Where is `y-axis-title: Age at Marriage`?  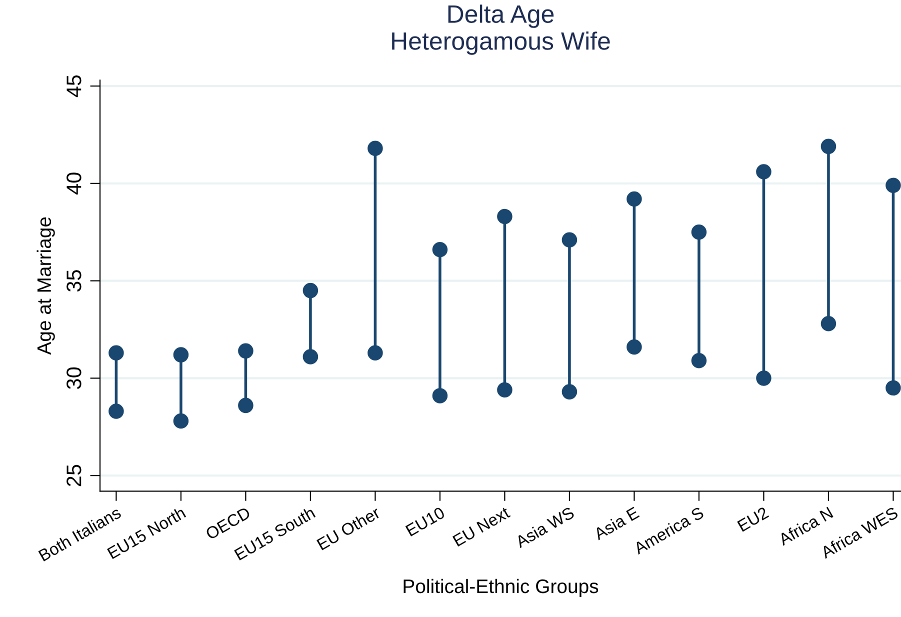
y-axis-title: Age at Marriage is located at coordinates (45, 286).